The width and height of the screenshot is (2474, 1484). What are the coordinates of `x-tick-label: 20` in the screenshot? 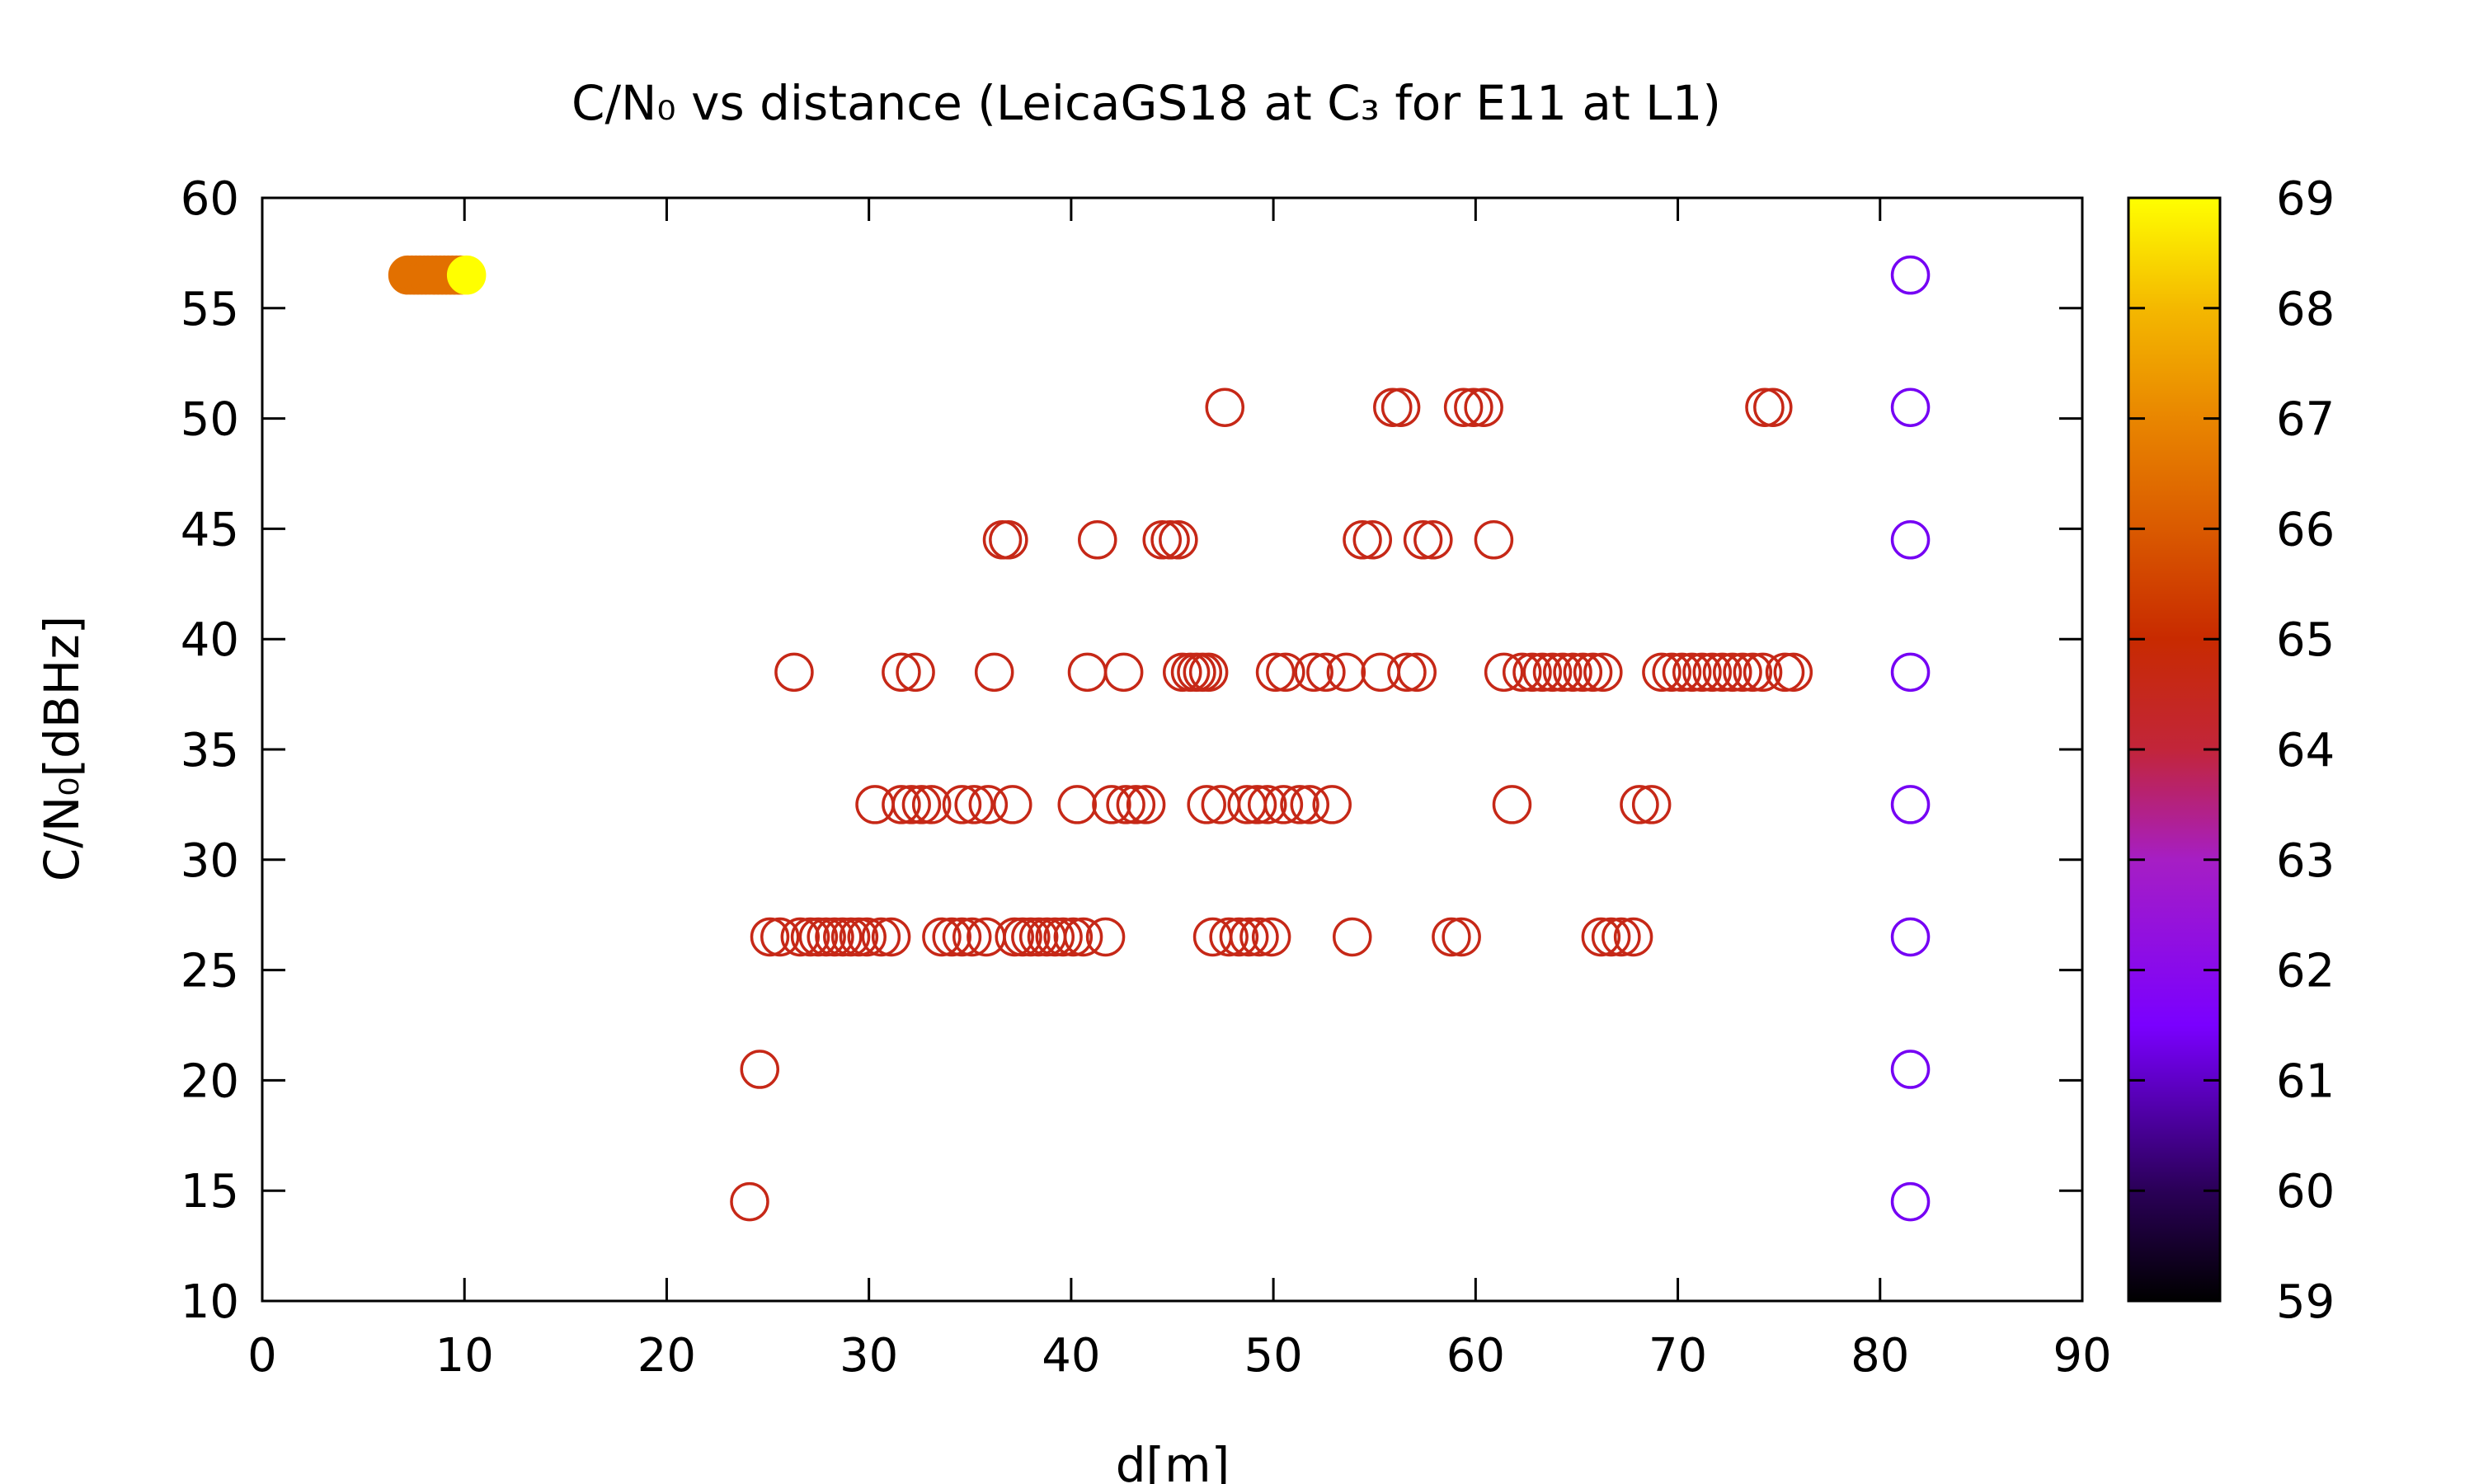 It's located at (666, 1356).